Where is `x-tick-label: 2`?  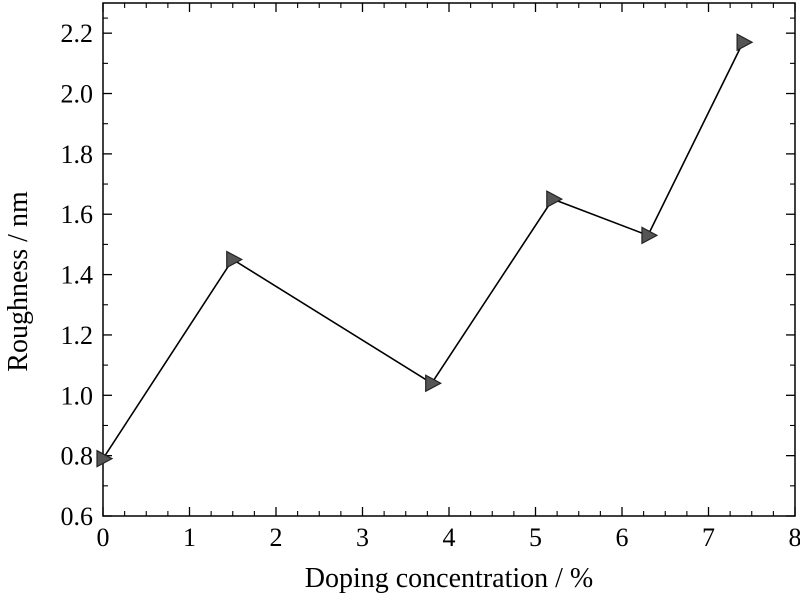
x-tick-label: 2 is located at coordinates (276, 537).